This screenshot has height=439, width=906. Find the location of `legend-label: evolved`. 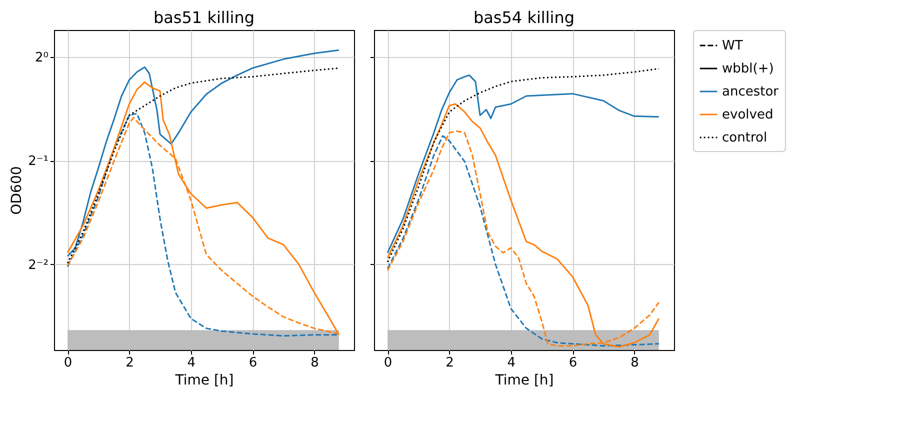

legend-label: evolved is located at coordinates (748, 115).